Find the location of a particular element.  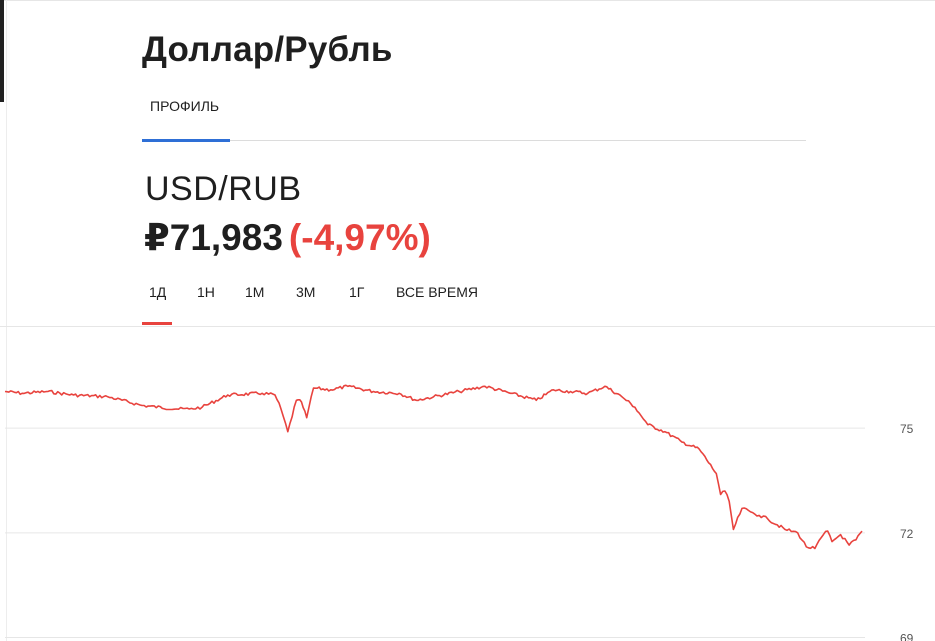

chart-top-divider is located at coordinates (467, 326).